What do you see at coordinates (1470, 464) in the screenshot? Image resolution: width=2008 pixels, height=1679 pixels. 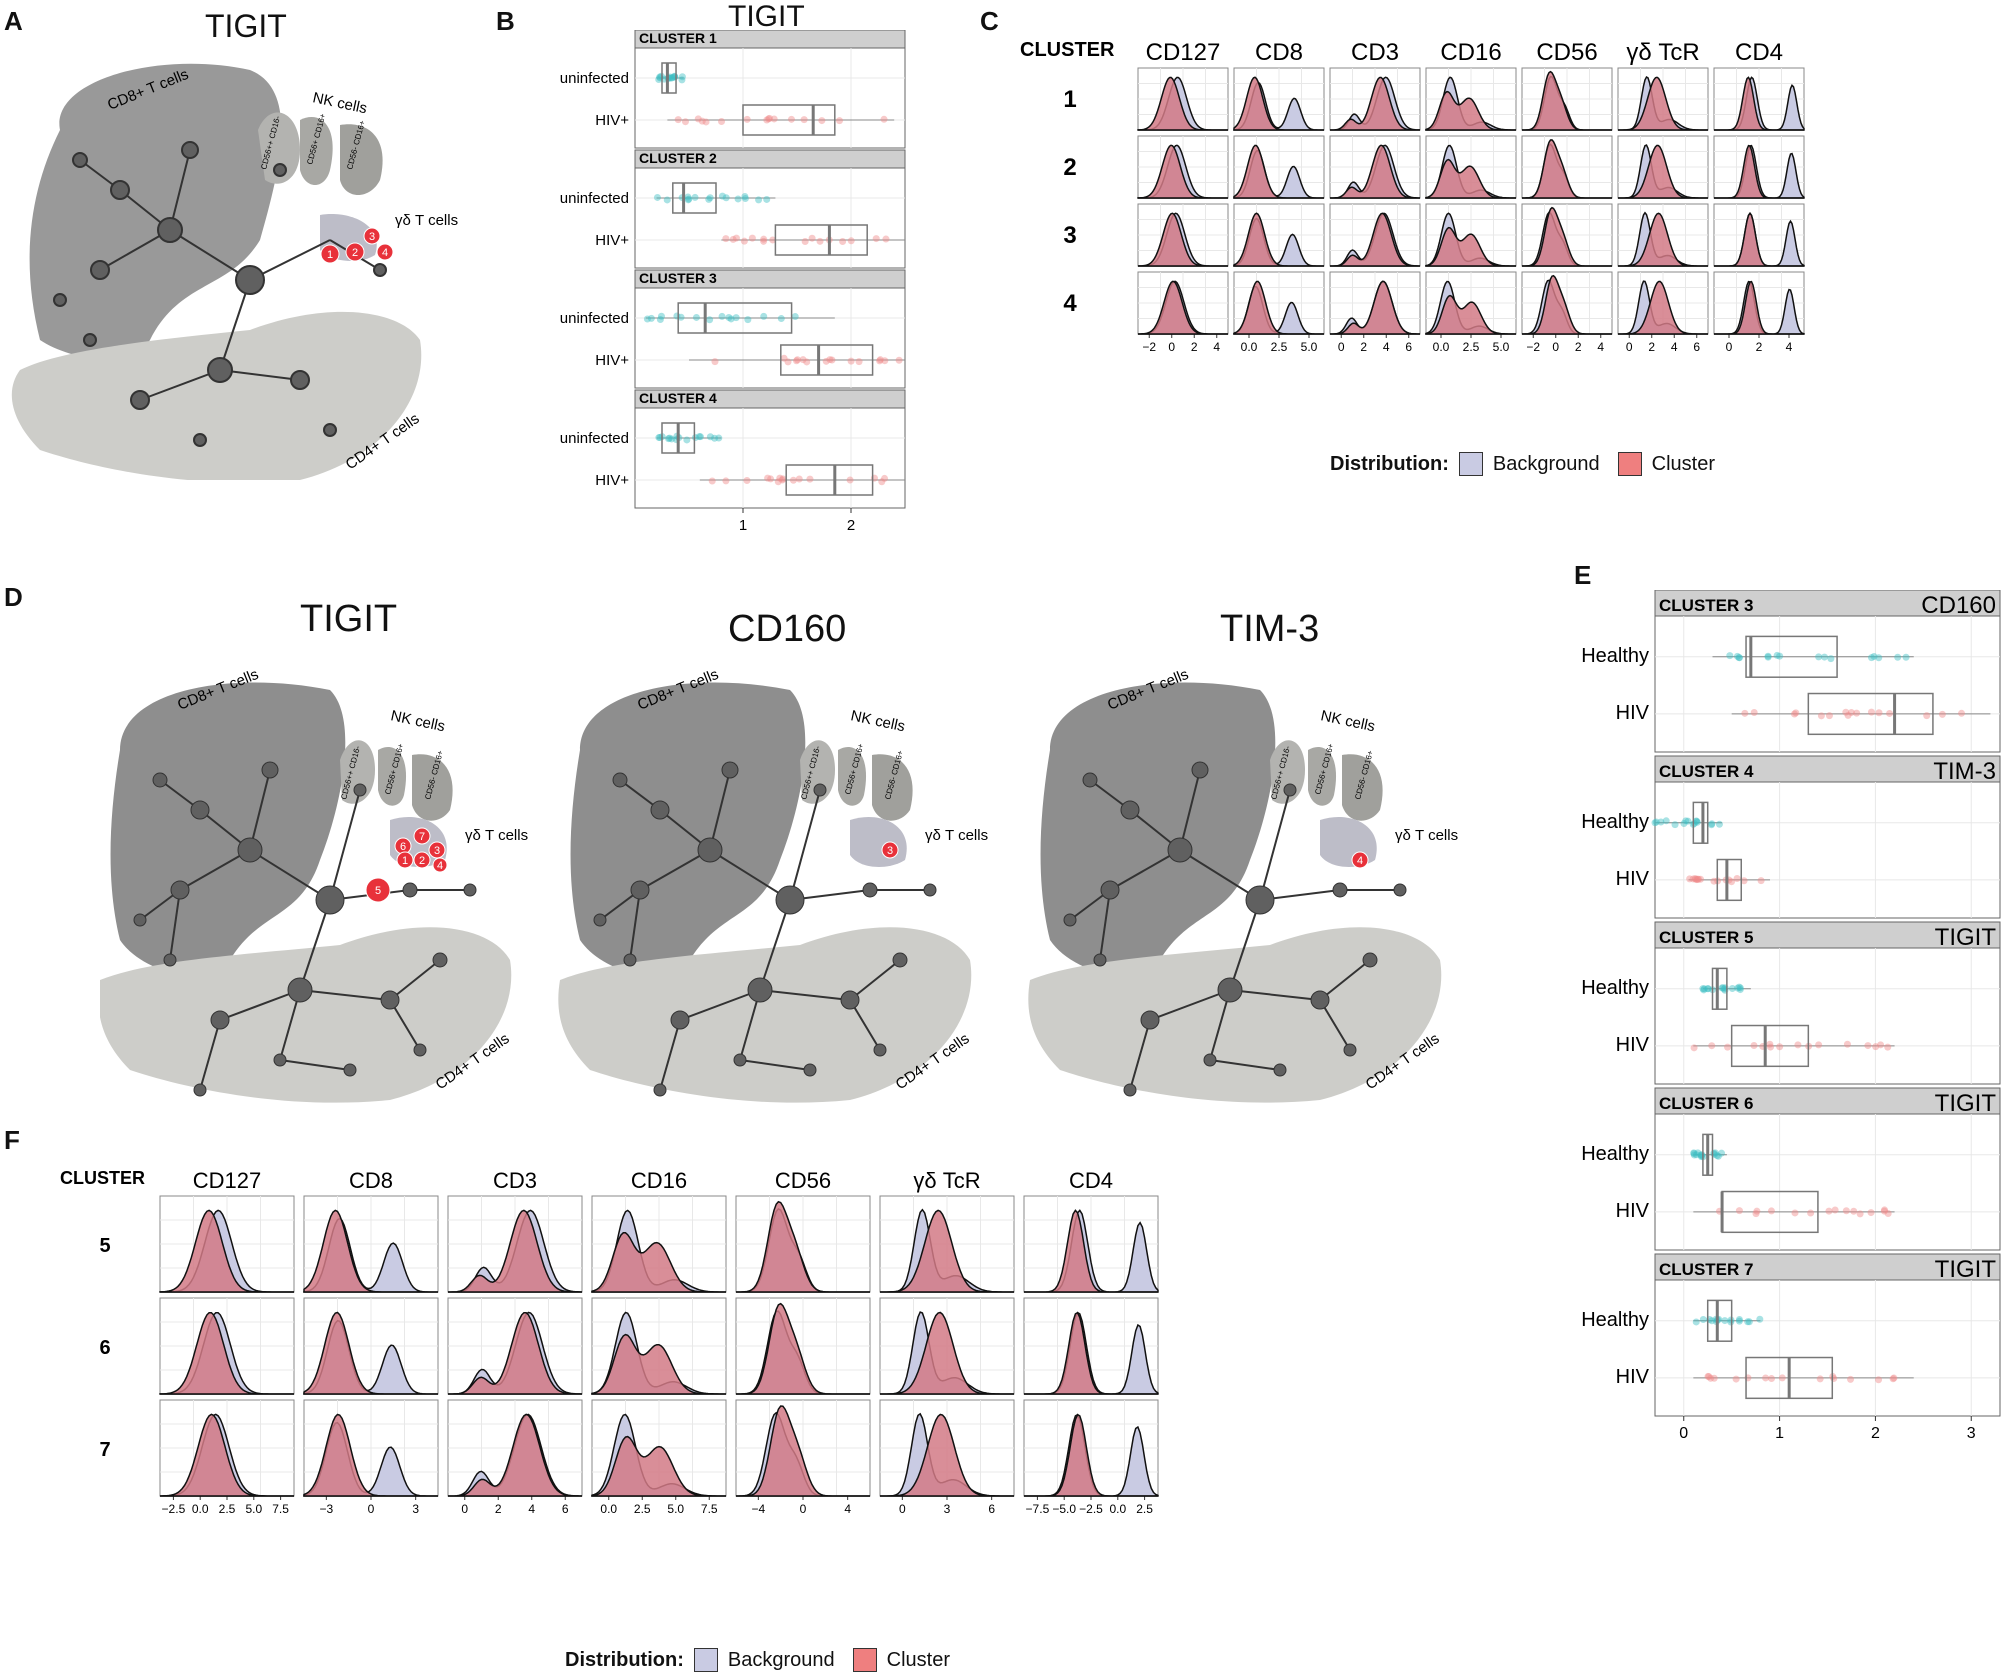 I see `legend-swatch-background` at bounding box center [1470, 464].